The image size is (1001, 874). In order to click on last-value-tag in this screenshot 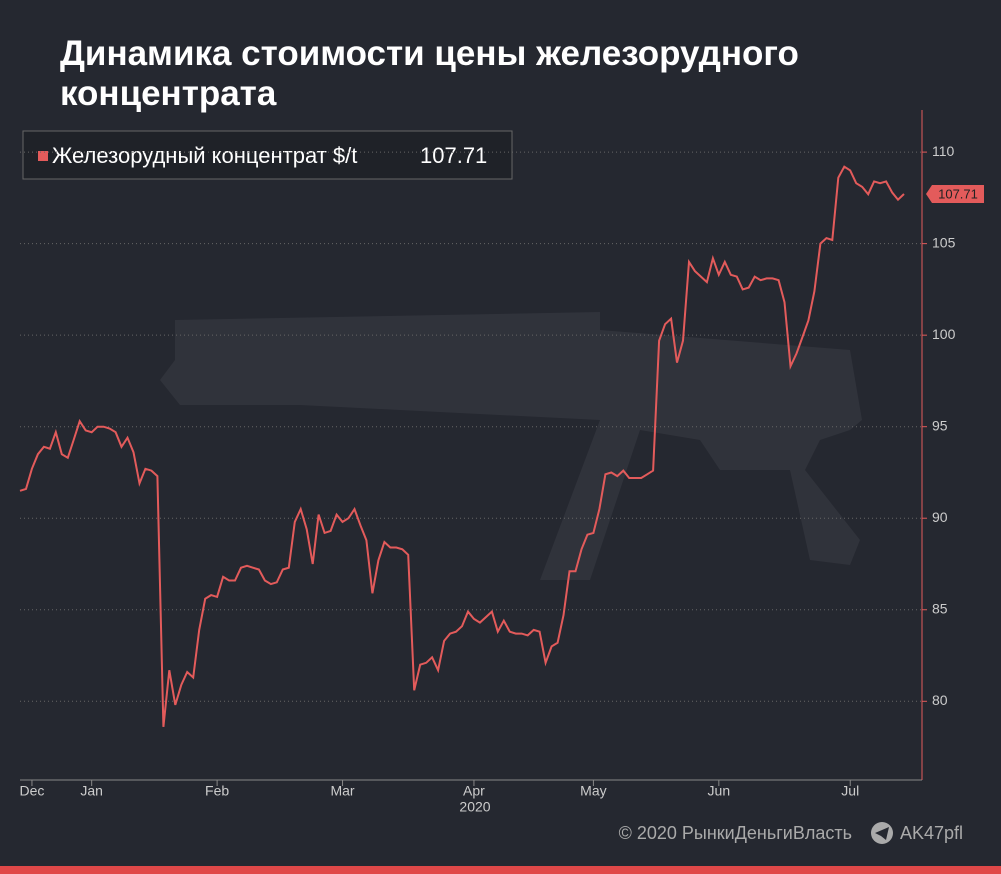, I will do `click(955, 194)`.